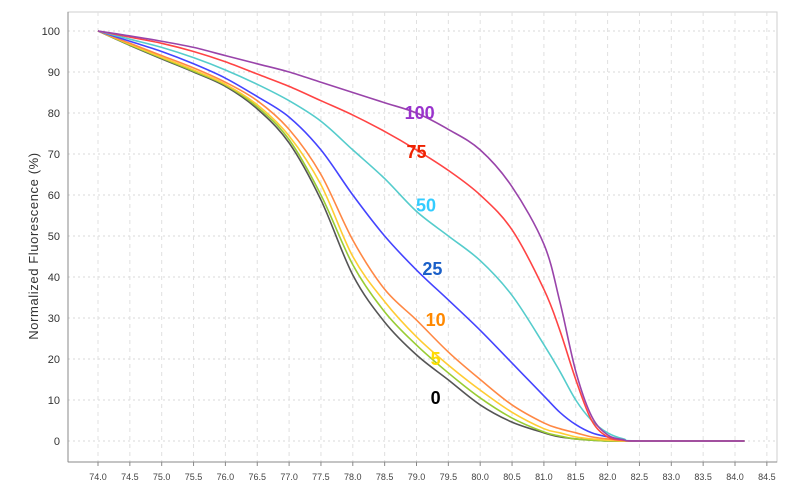  What do you see at coordinates (162, 477) in the screenshot?
I see `x-tick-label: 75.0` at bounding box center [162, 477].